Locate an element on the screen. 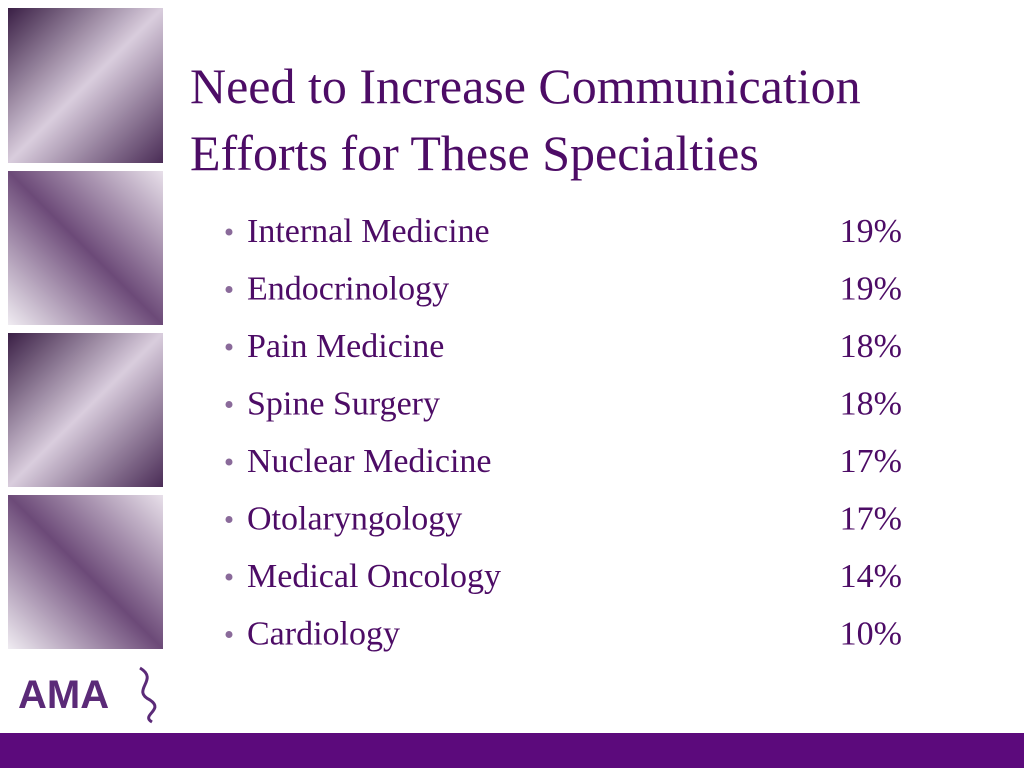 The image size is (1024, 768). item-name: Spine Surgery is located at coordinates (343, 404).